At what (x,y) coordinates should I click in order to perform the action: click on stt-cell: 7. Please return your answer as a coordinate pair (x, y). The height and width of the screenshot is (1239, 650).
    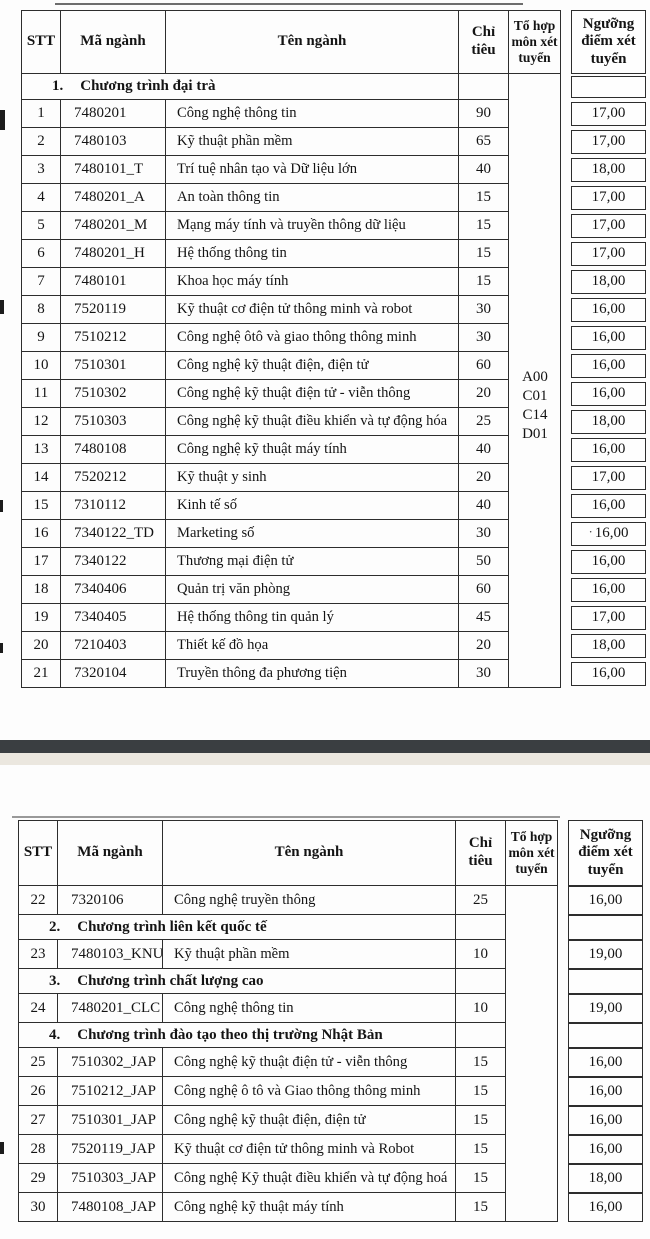
    Looking at the image, I should click on (41, 282).